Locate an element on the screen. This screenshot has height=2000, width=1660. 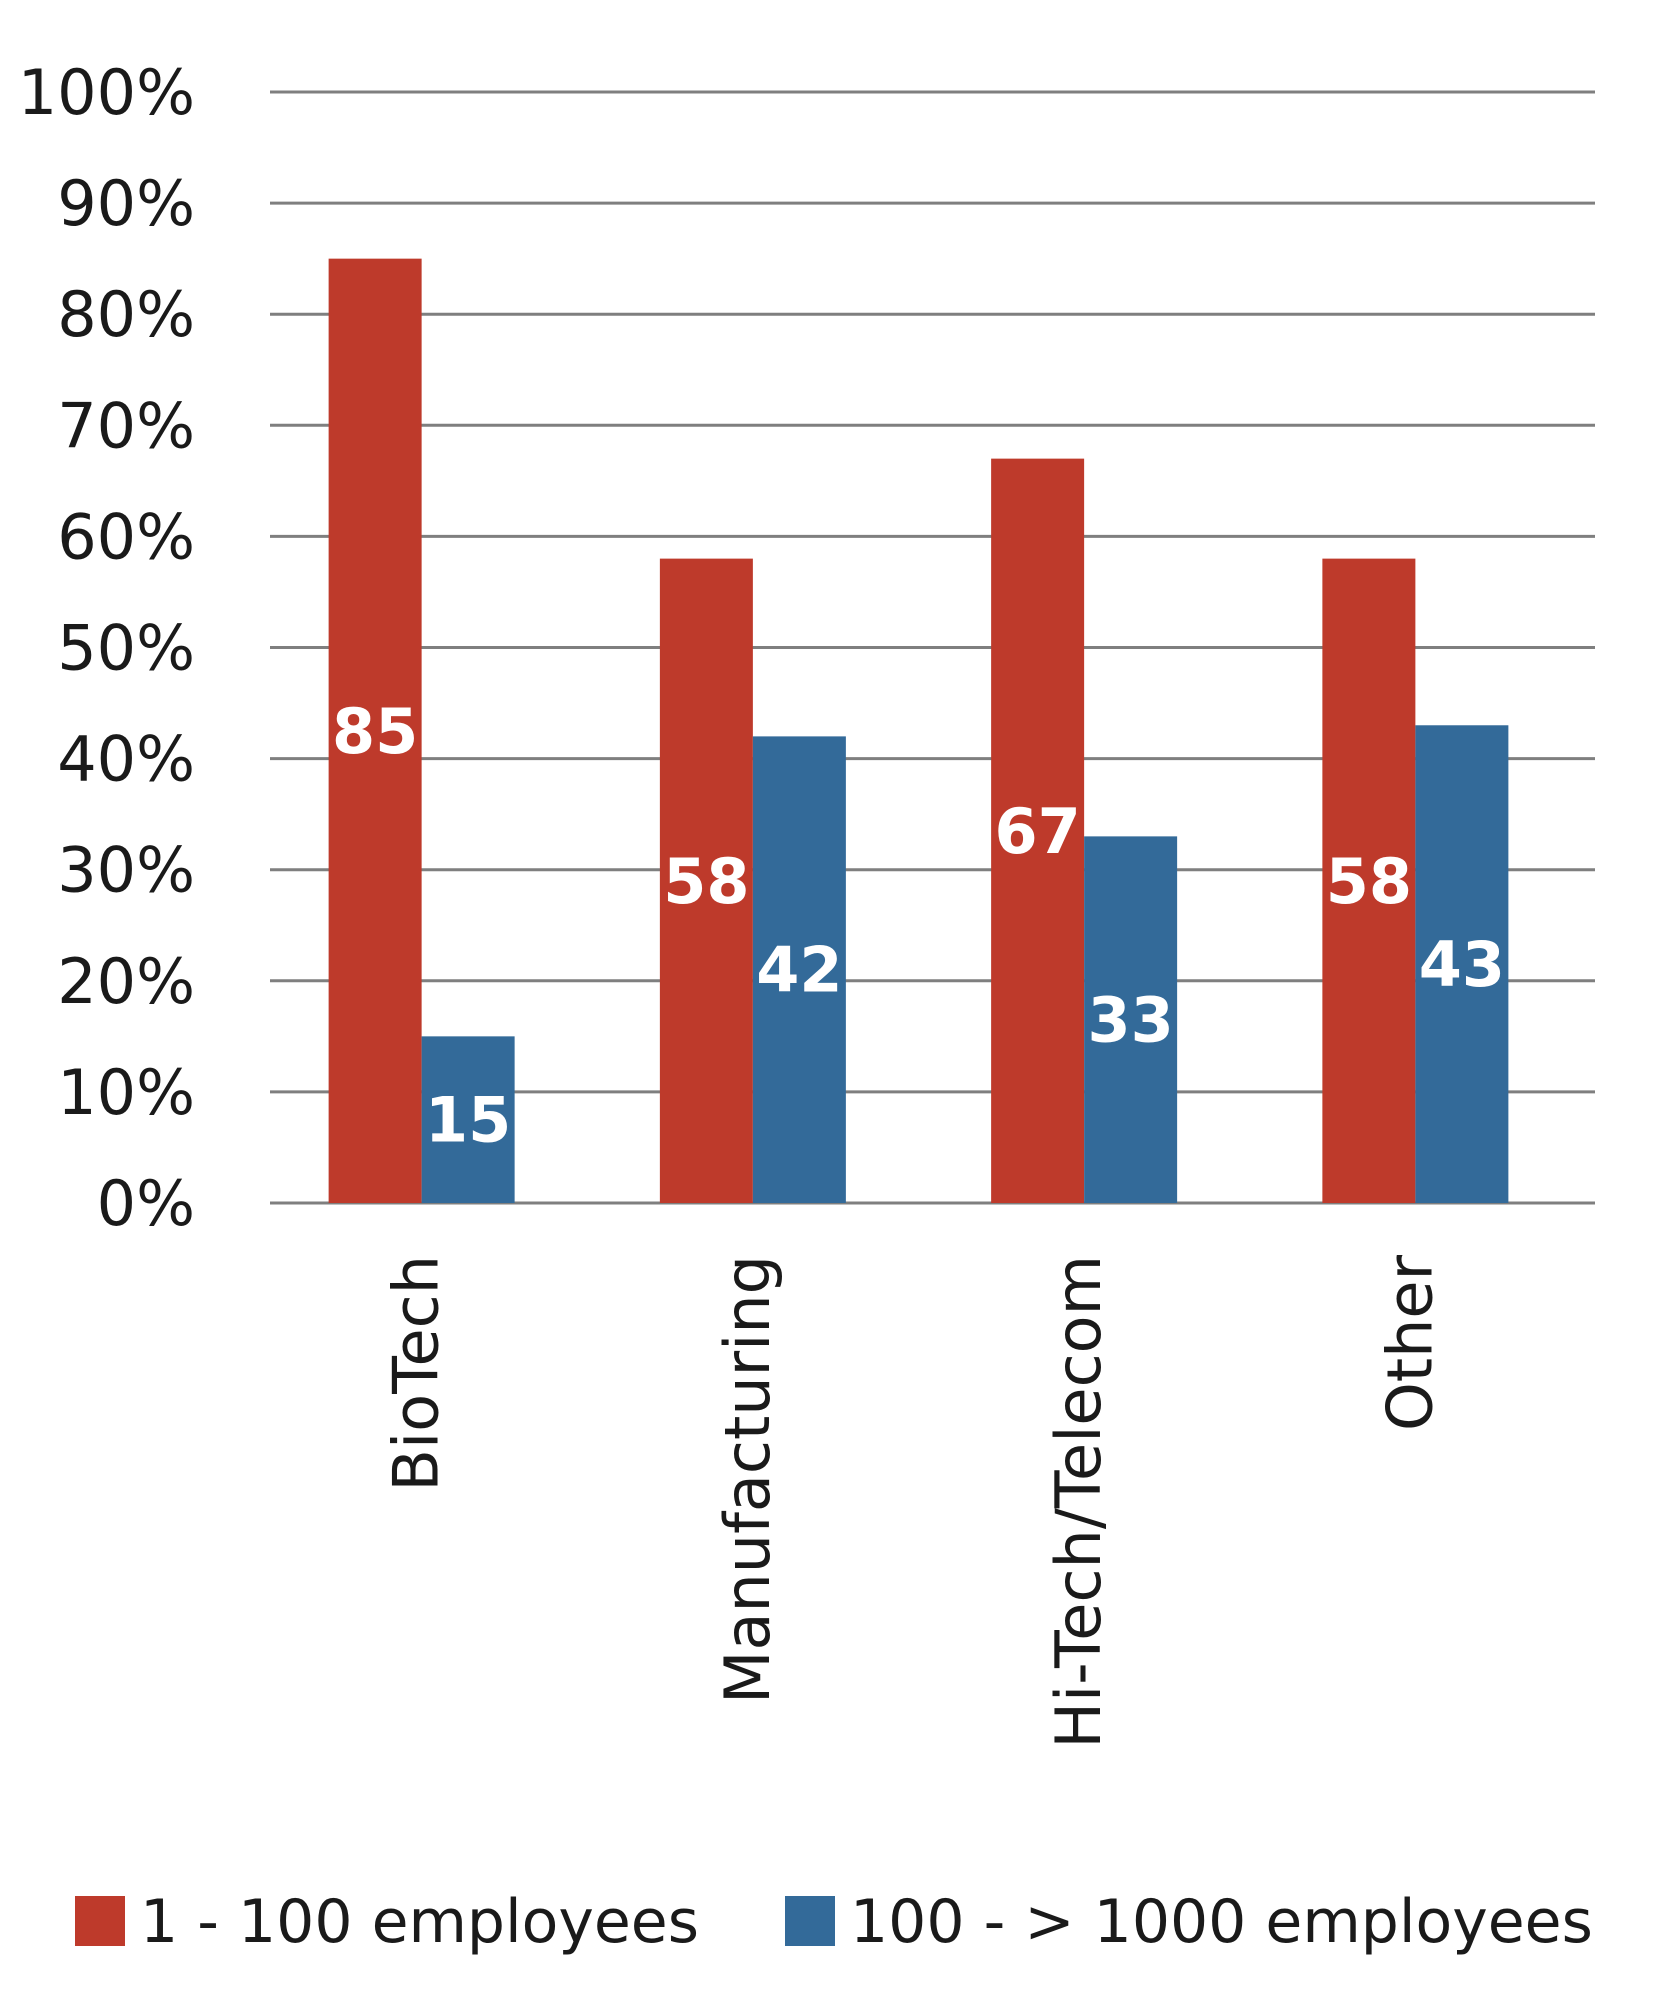
data-label: 42 is located at coordinates (799, 970).